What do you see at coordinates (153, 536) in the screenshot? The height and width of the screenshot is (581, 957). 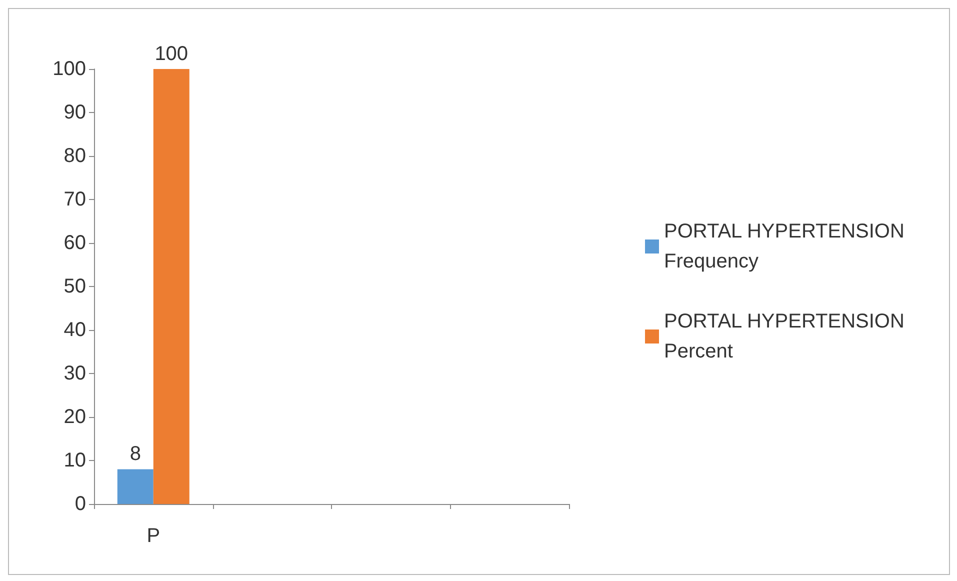 I see `x-tick-label: P` at bounding box center [153, 536].